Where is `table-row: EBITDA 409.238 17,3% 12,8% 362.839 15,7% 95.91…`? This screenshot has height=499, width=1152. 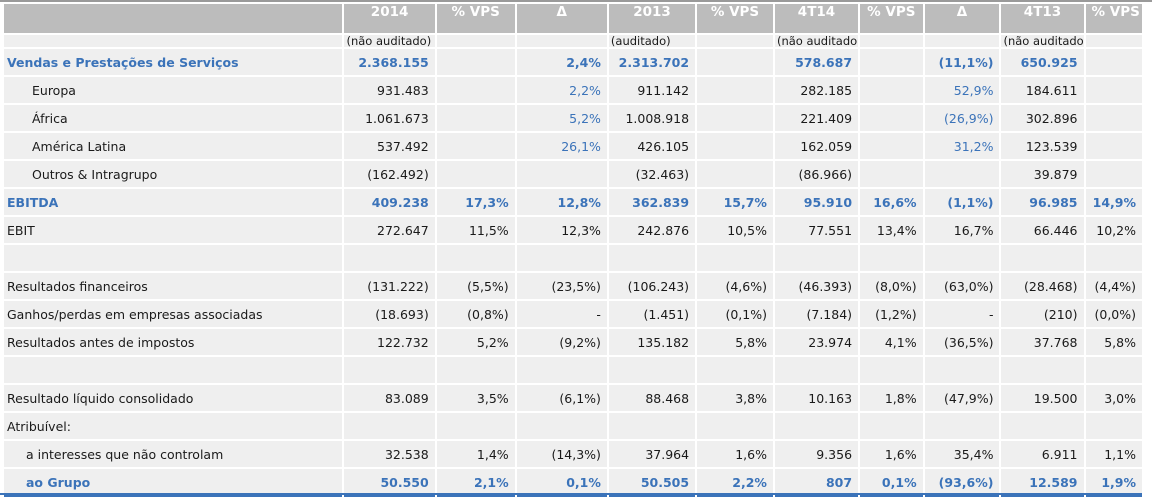 table-row: EBITDA 409.238 17,3% 12,8% 362.839 15,7% 95.91… is located at coordinates (573, 202).